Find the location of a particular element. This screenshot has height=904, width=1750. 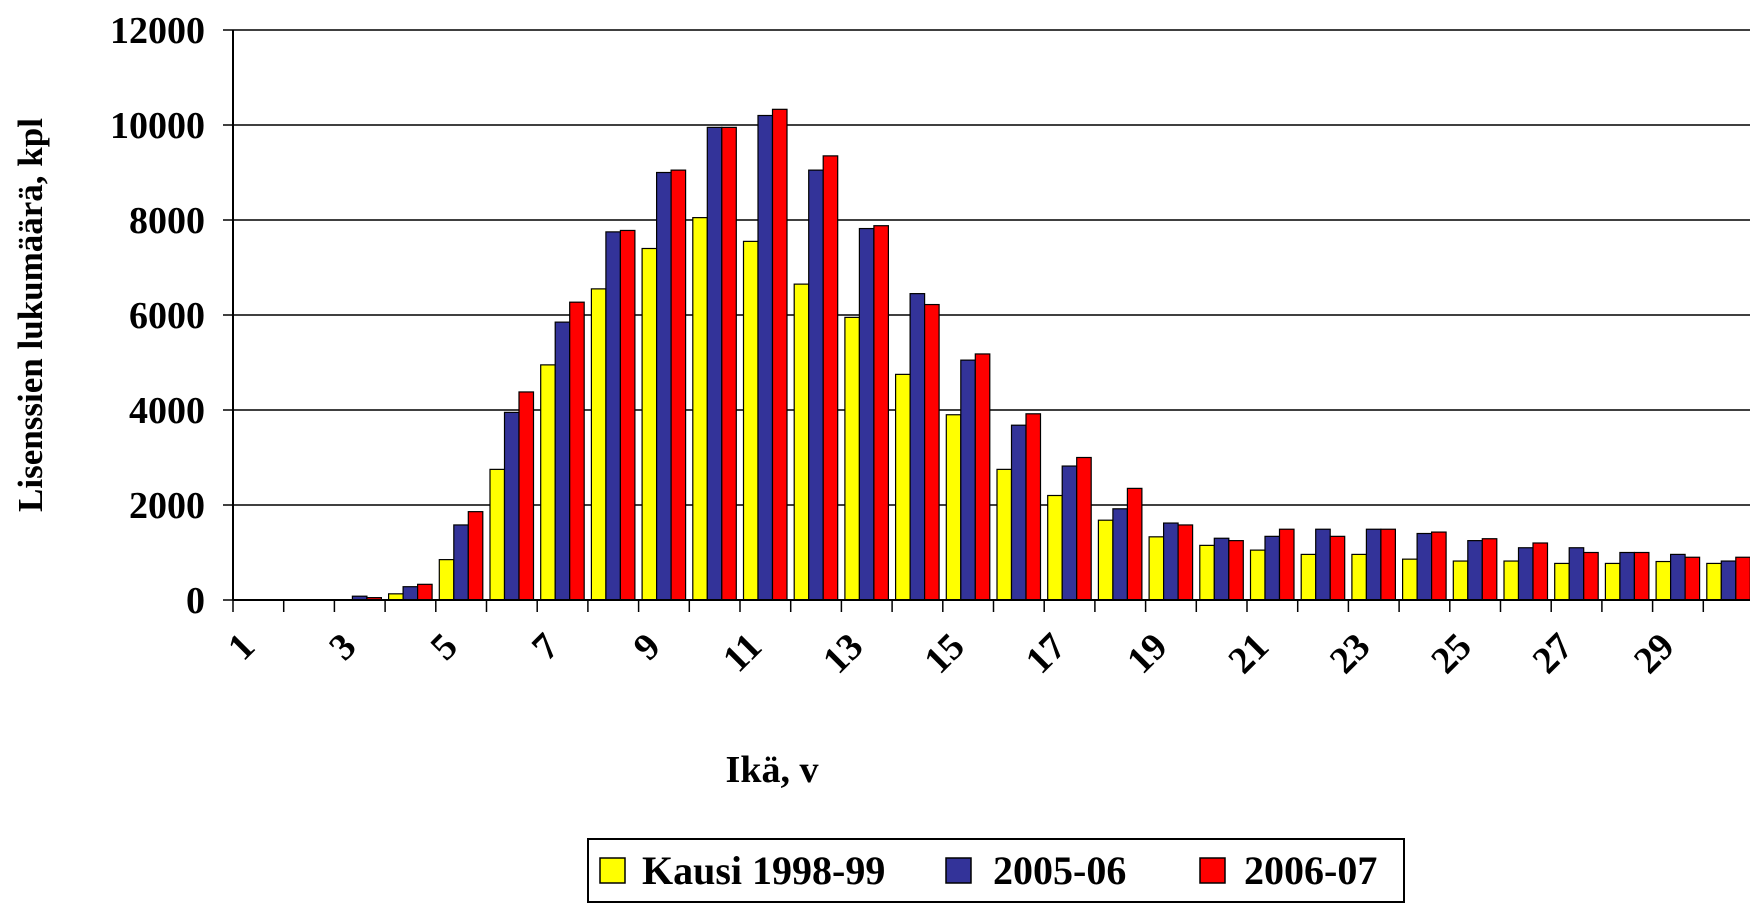

x-tick-label: 13 is located at coordinates (843, 653).